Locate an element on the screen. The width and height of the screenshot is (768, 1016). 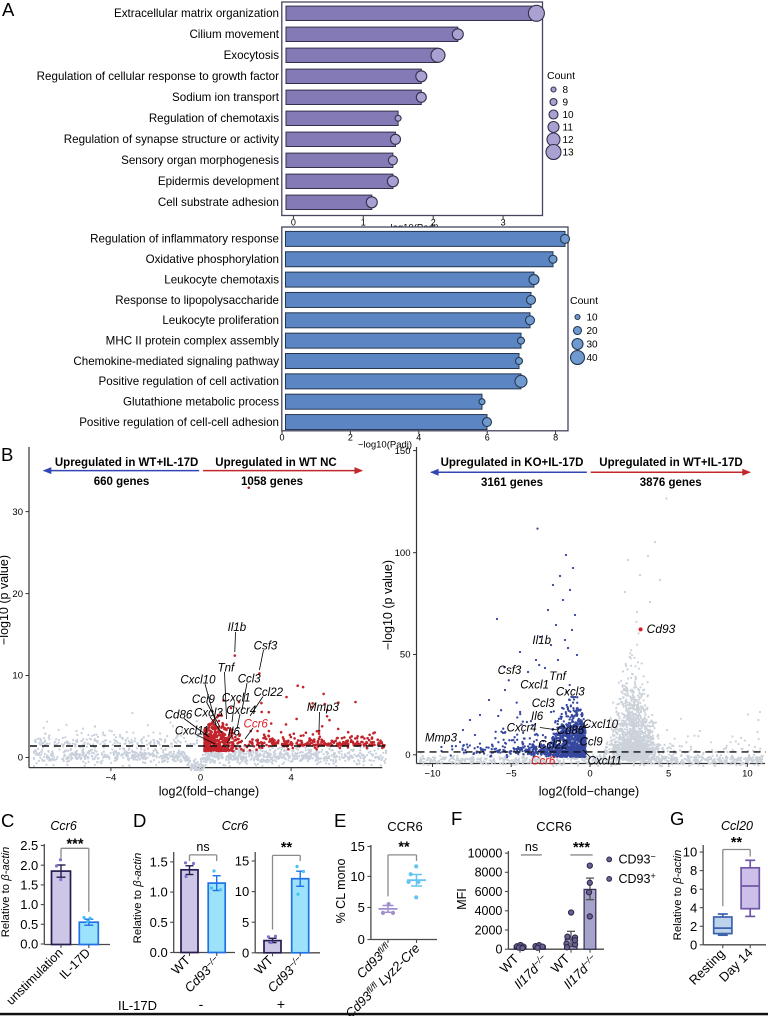
svg-text: 1 is located at coordinates (363, 223).